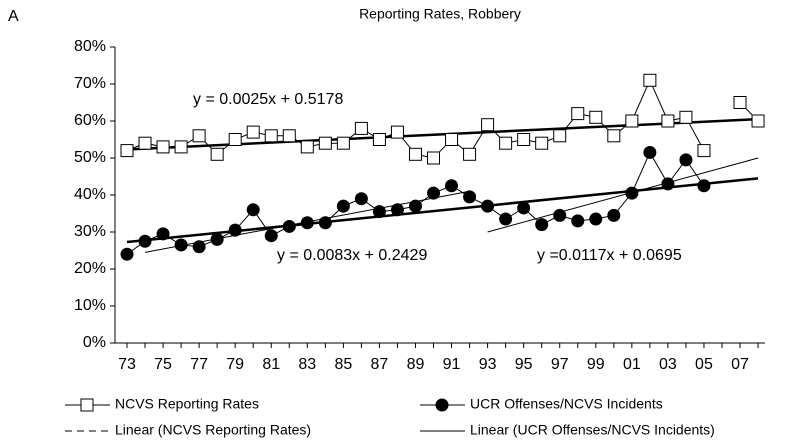  I want to click on legend-label: UCR Offenses/NCVS Incidents, so click(566, 404).